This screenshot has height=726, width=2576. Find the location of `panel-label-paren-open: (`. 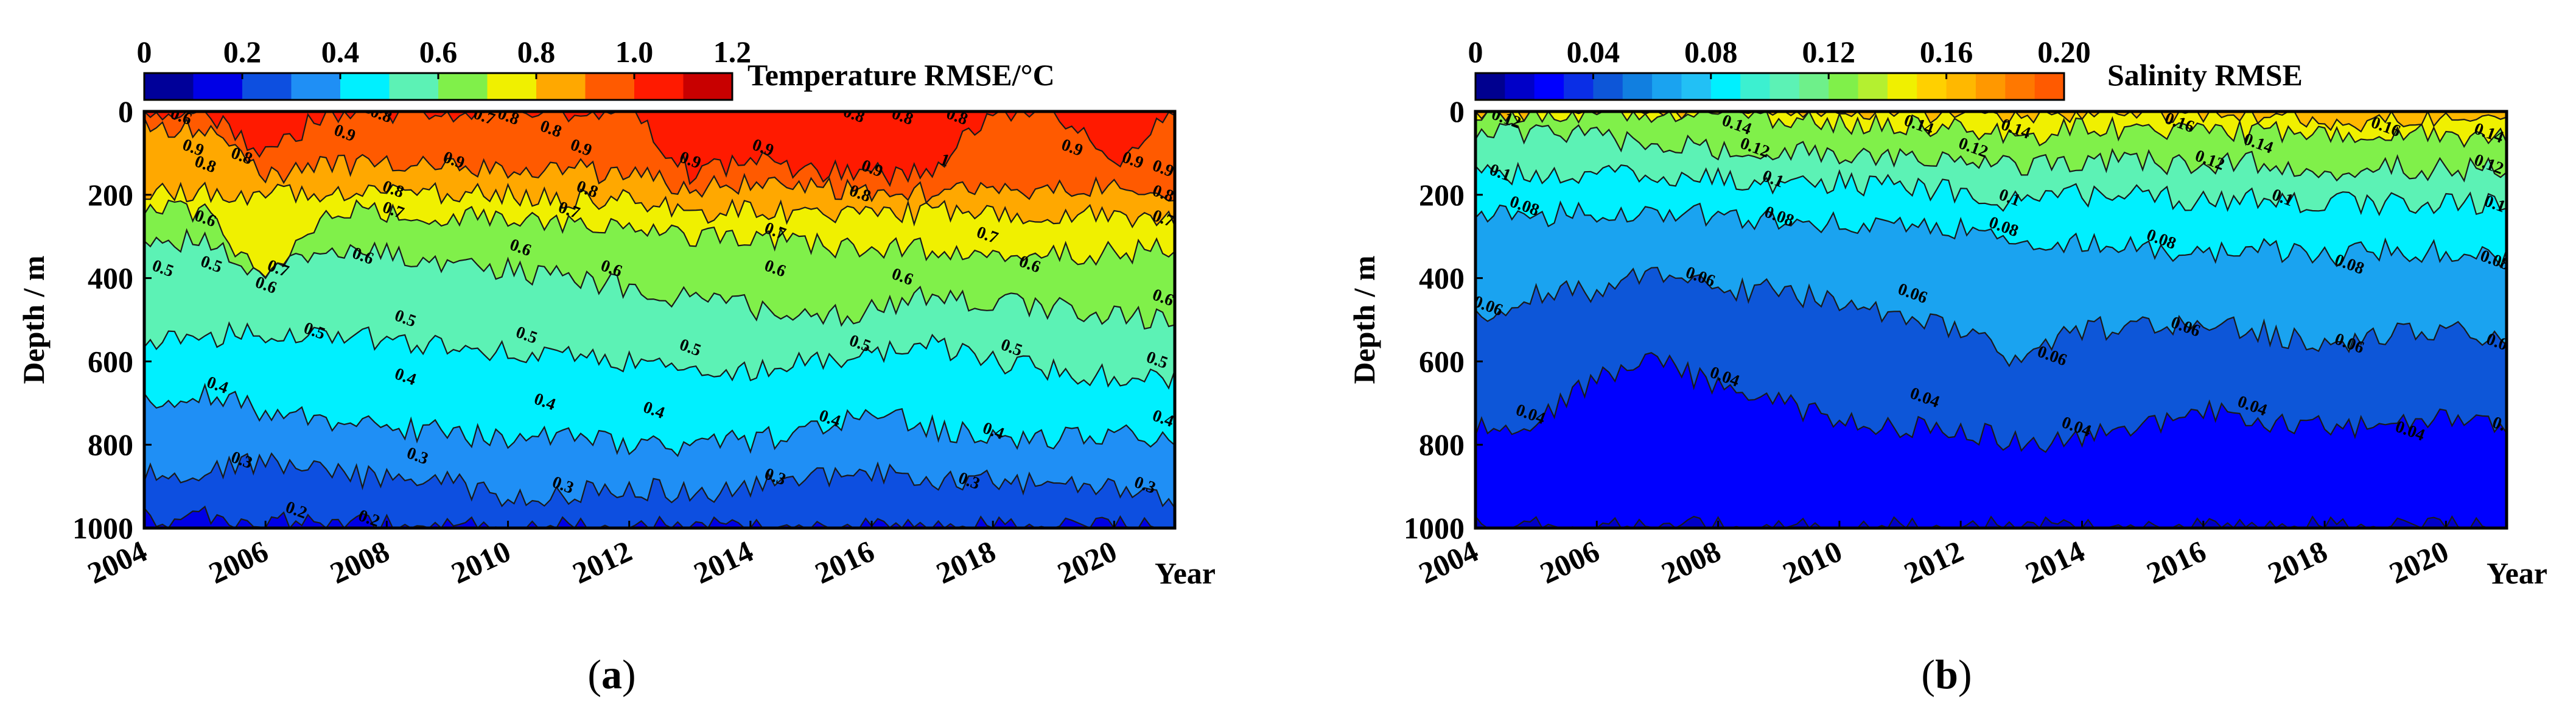

panel-label-paren-open: ( is located at coordinates (594, 674).